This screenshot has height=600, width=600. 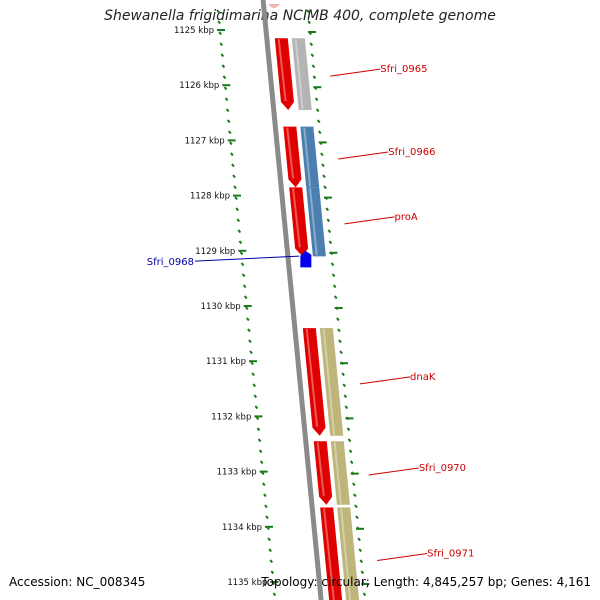 What do you see at coordinates (338, 303) in the screenshot?
I see `ruler-ticks-outer` at bounding box center [338, 303].